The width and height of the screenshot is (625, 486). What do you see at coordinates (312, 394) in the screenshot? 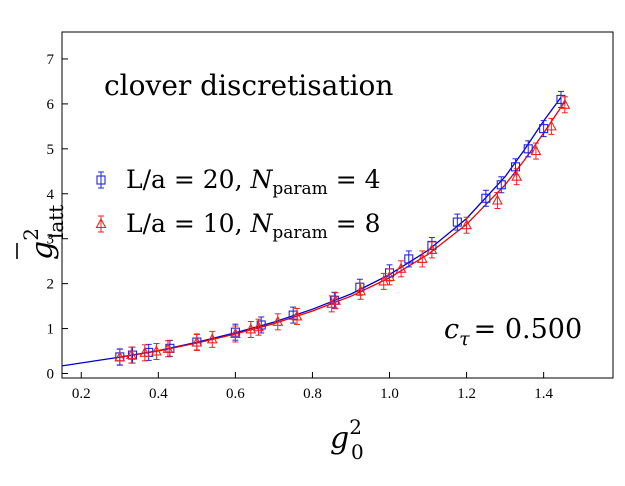
I see `x-tick-label: 0.8` at bounding box center [312, 394].